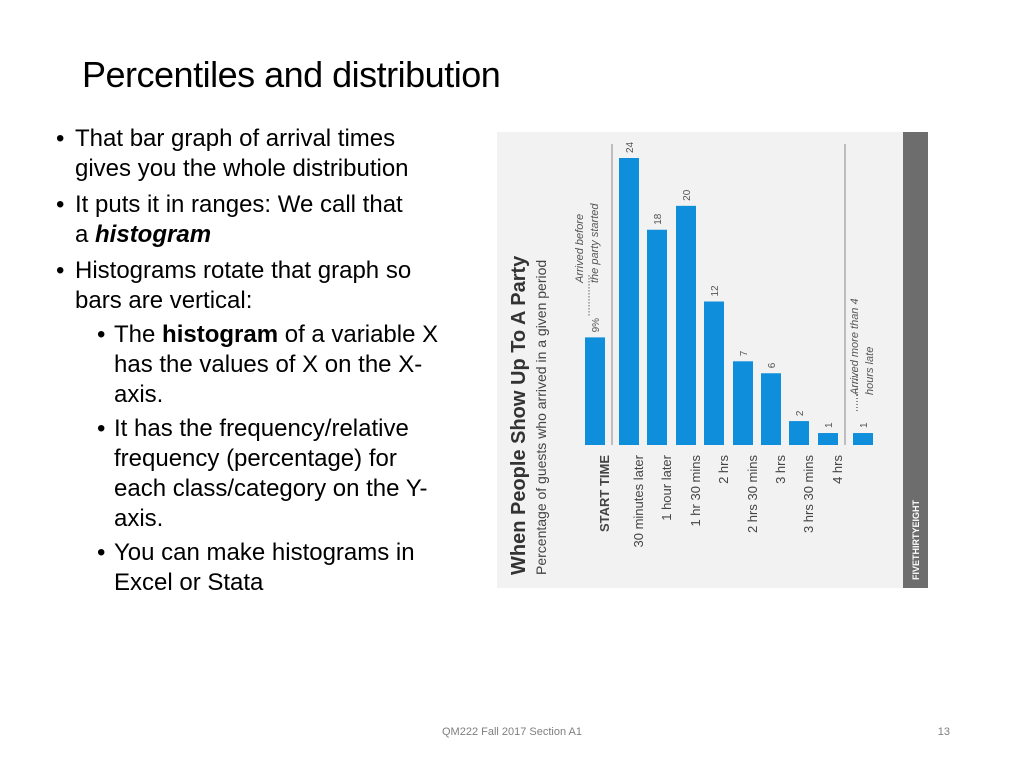 The image size is (1024, 768). I want to click on brand-strip, so click(915, 360).